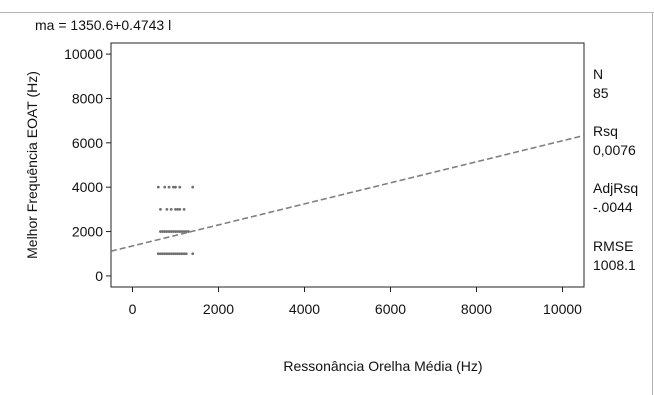  What do you see at coordinates (562, 309) in the screenshot?
I see `x-tick-label: 10000` at bounding box center [562, 309].